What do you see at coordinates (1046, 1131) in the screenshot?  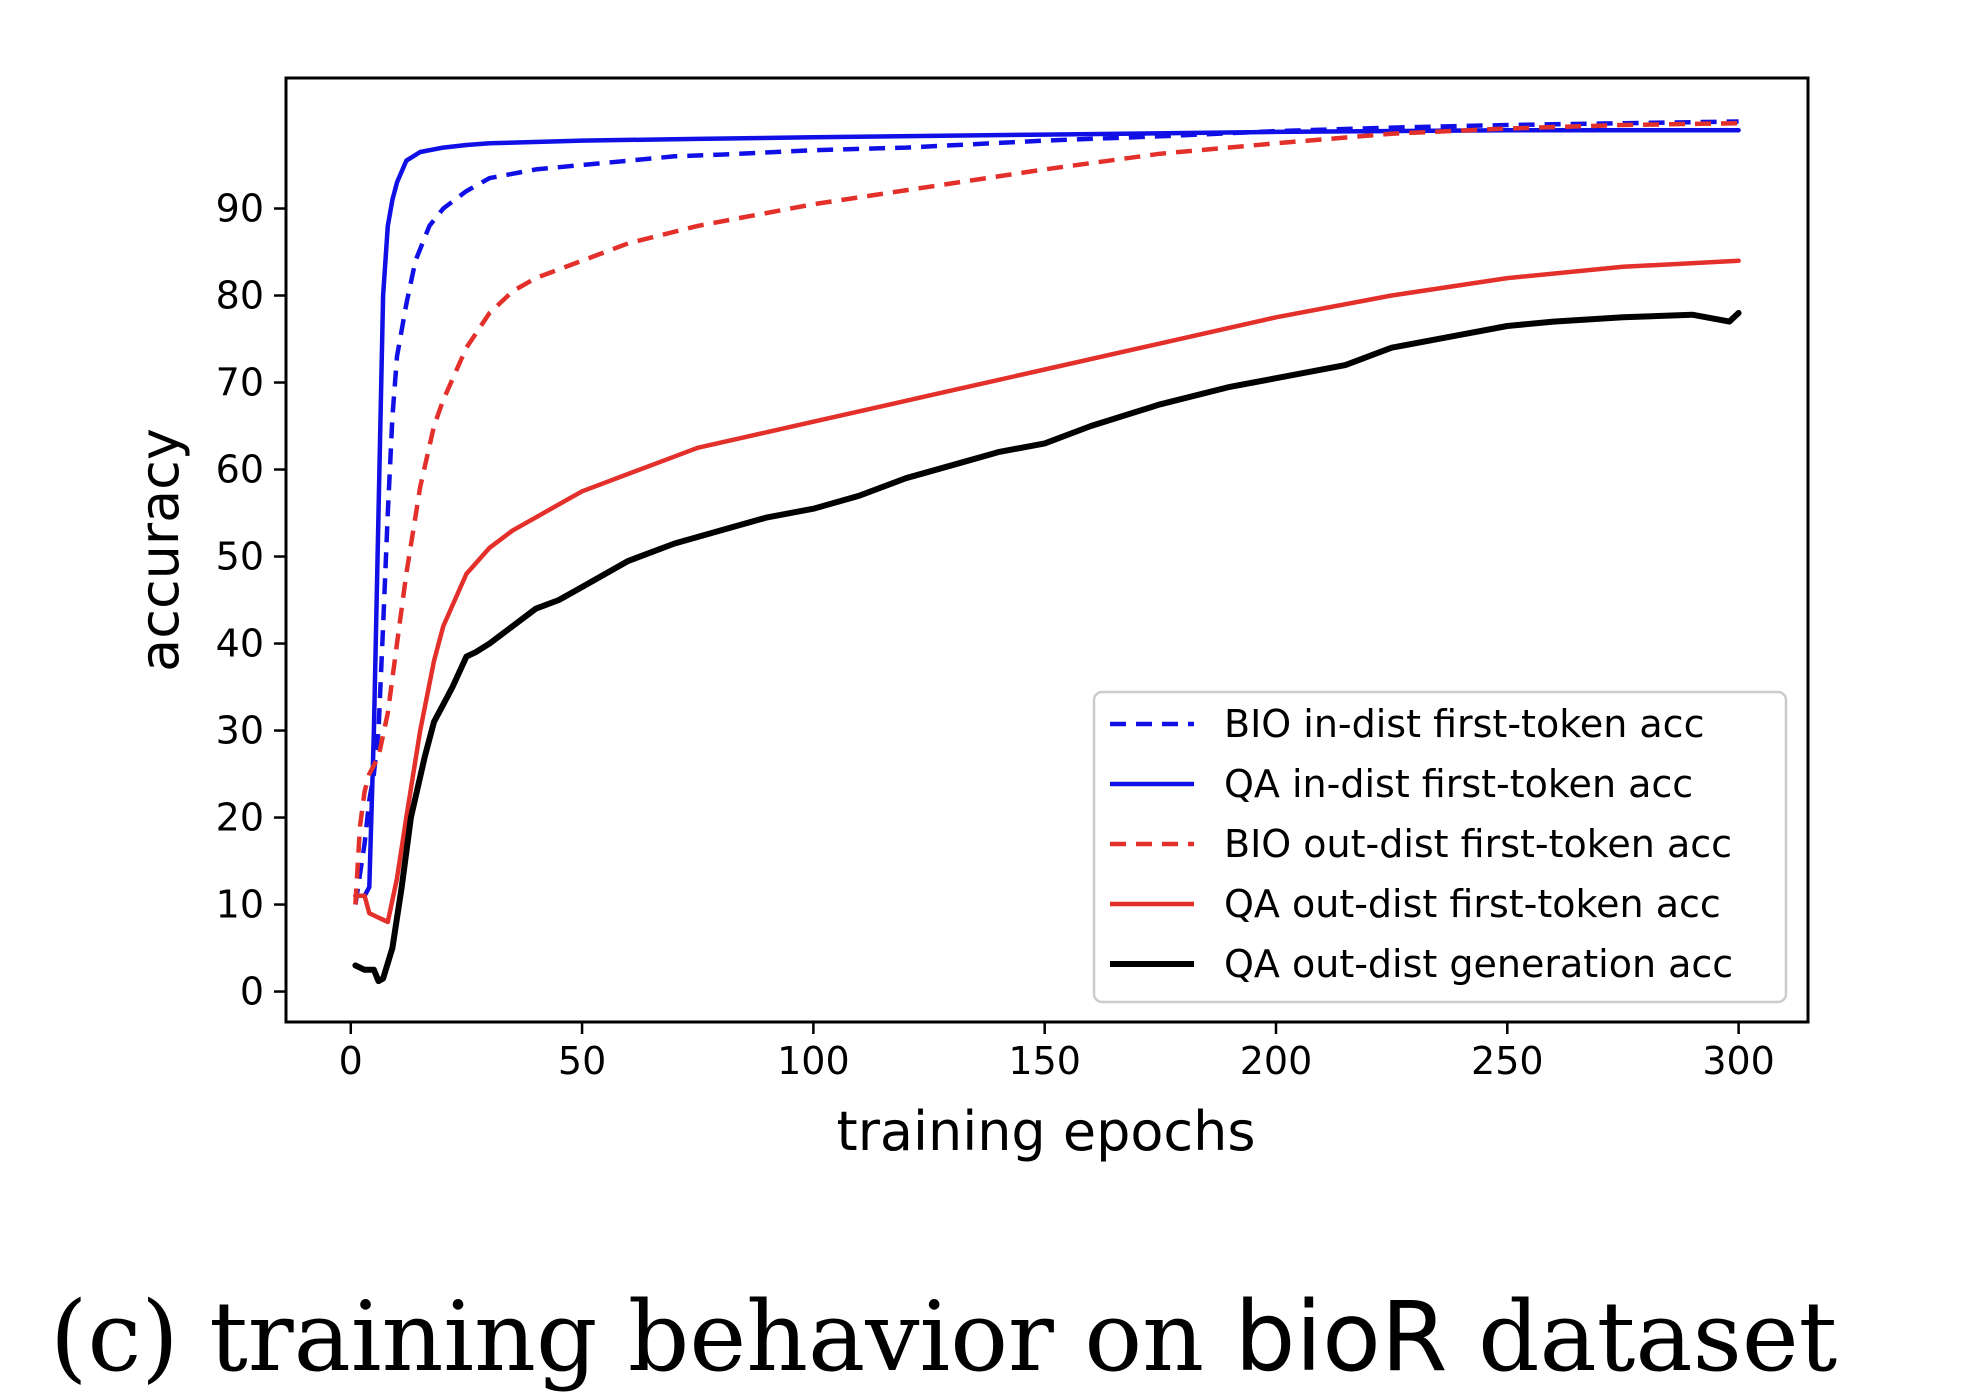 I see `x-axis-title: training epochs` at bounding box center [1046, 1131].